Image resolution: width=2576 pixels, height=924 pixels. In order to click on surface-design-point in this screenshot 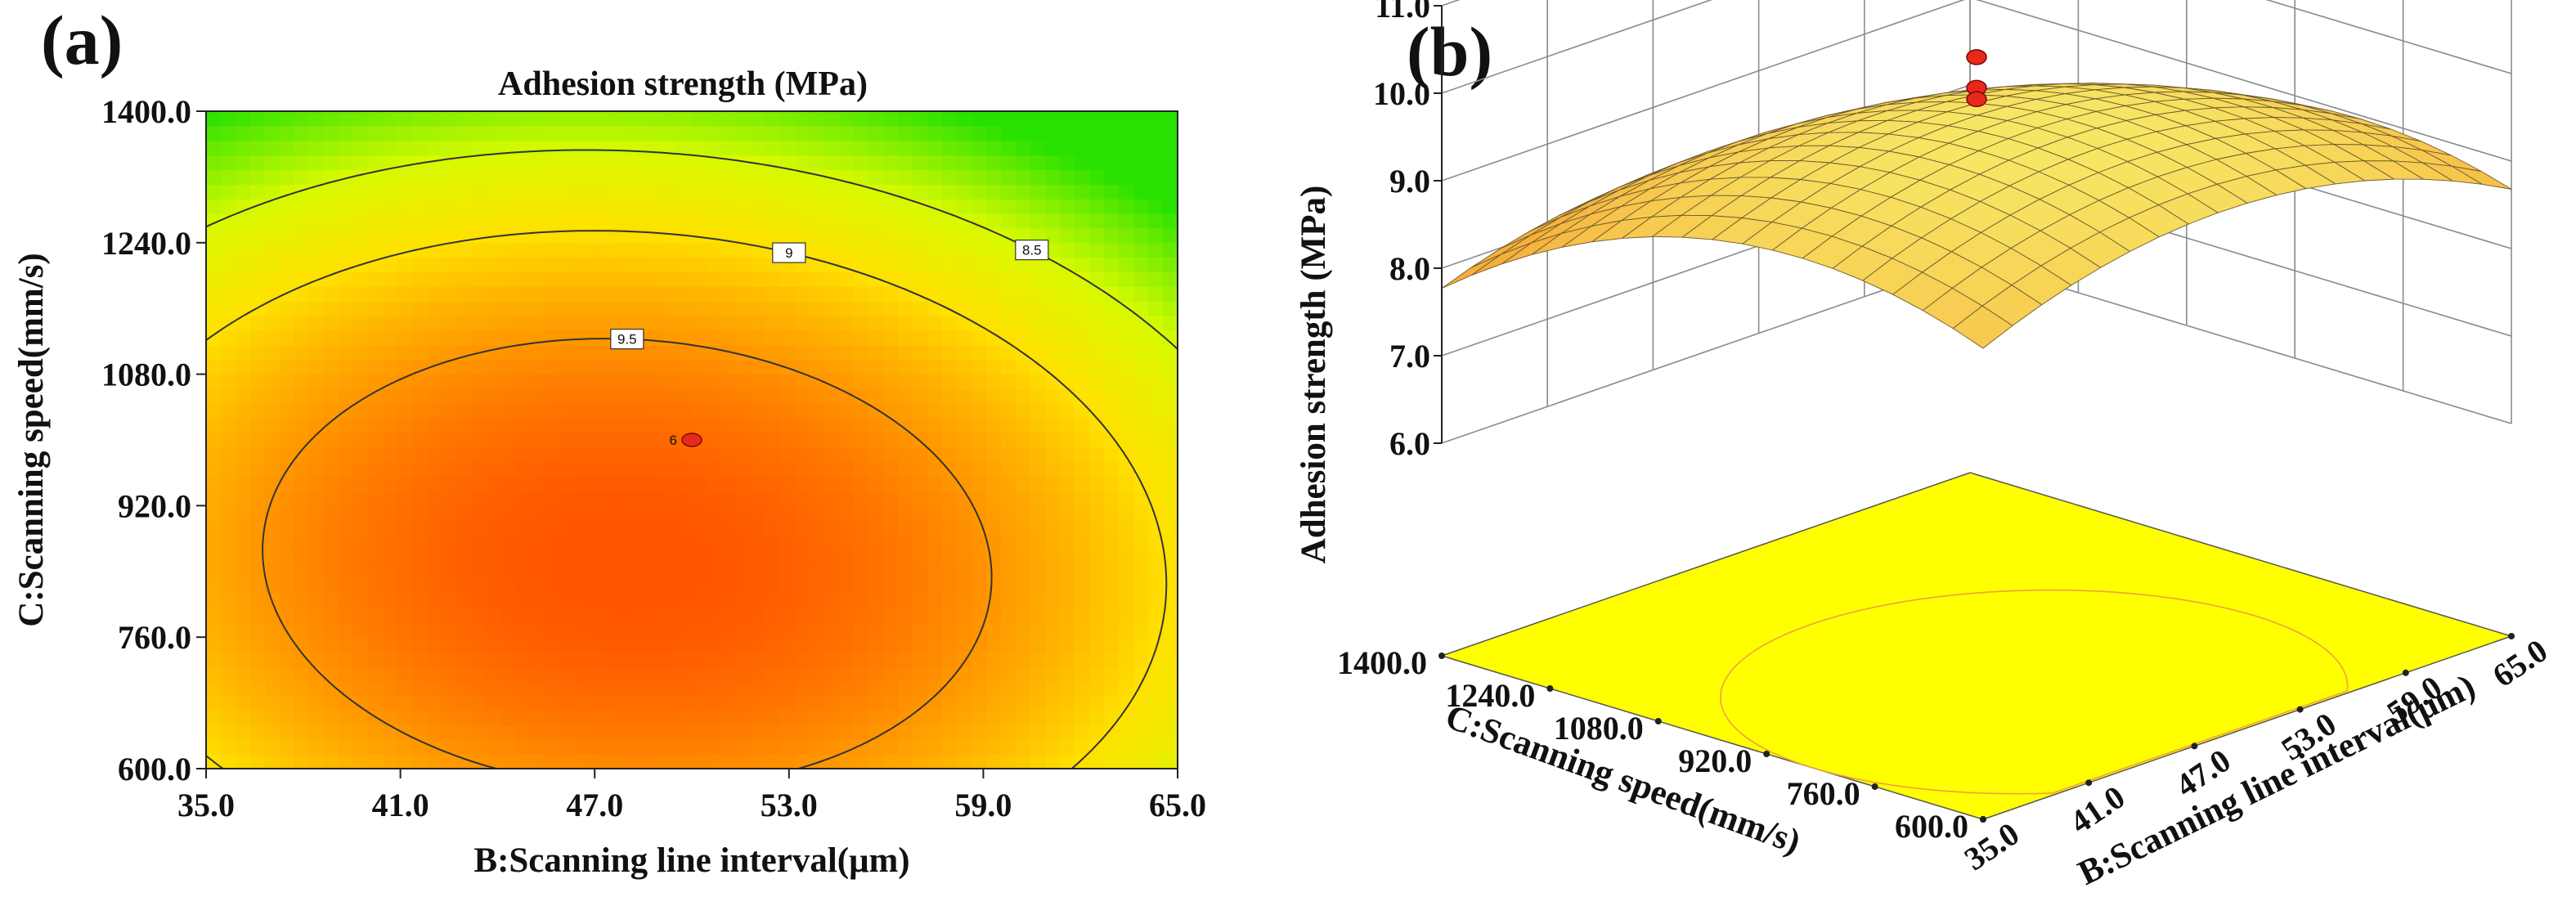, I will do `click(1976, 99)`.